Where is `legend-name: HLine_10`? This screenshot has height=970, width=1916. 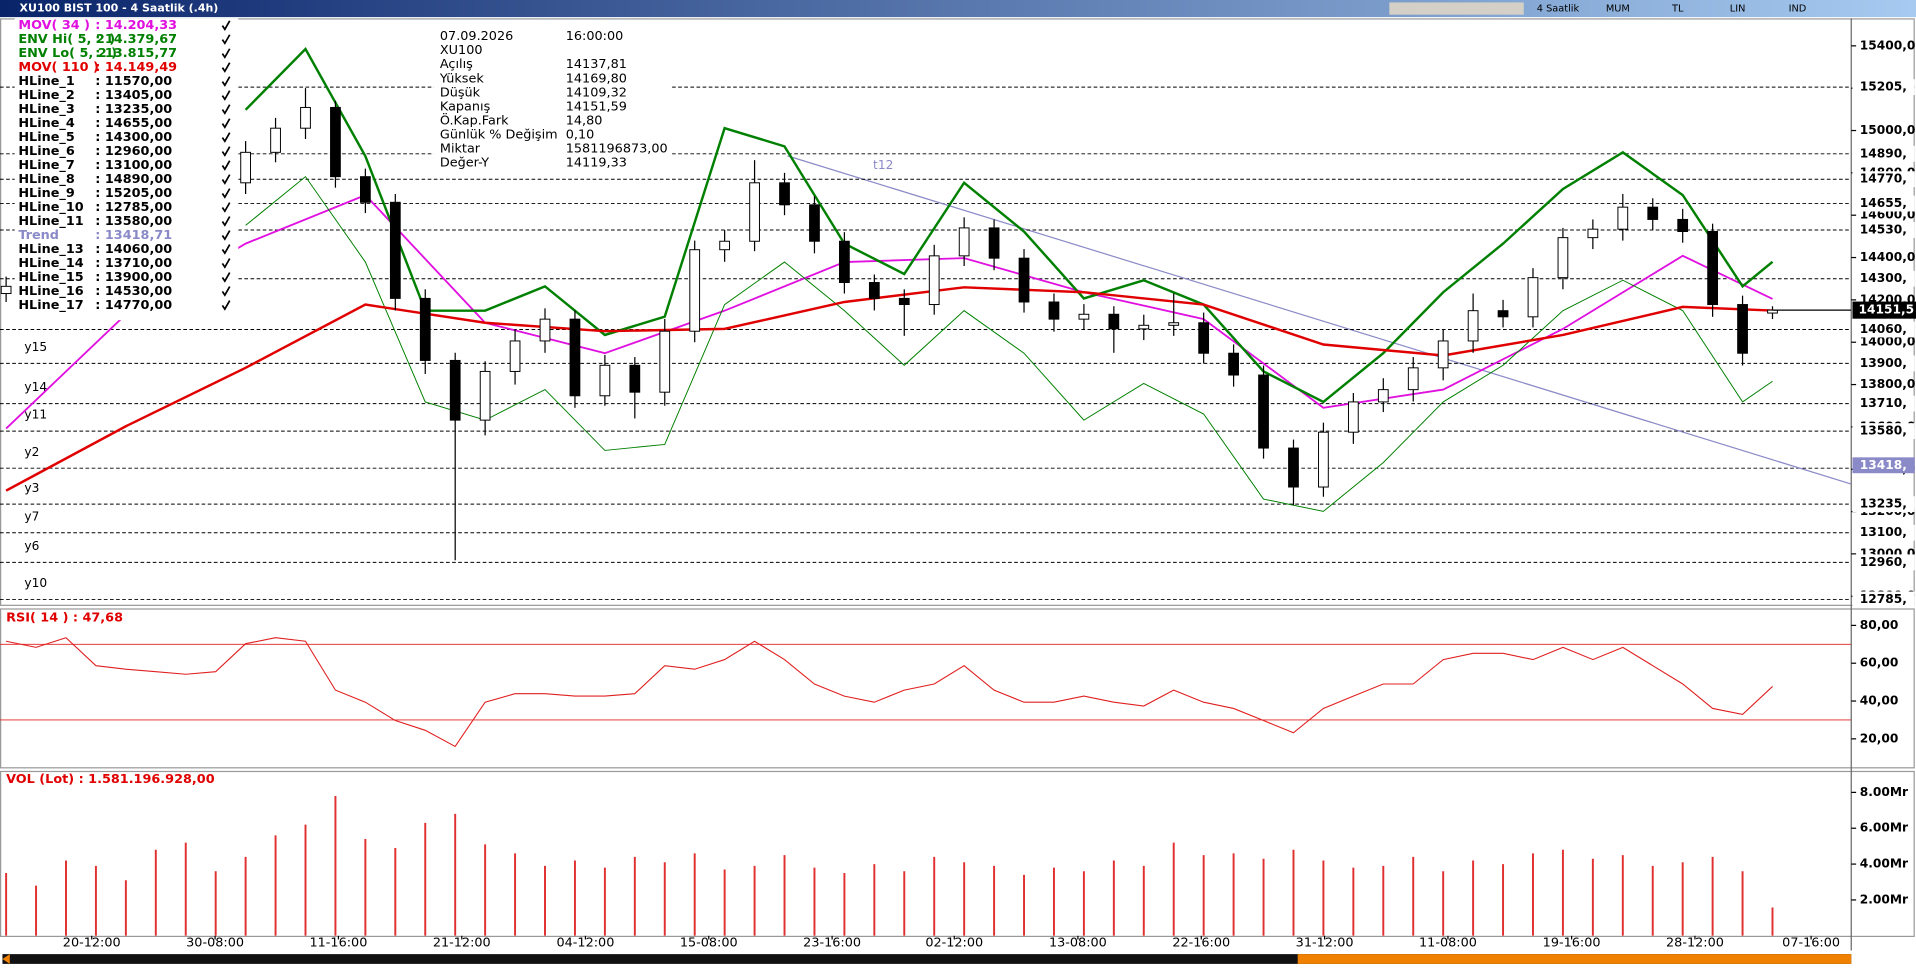 legend-name: HLine_10 is located at coordinates (50, 207).